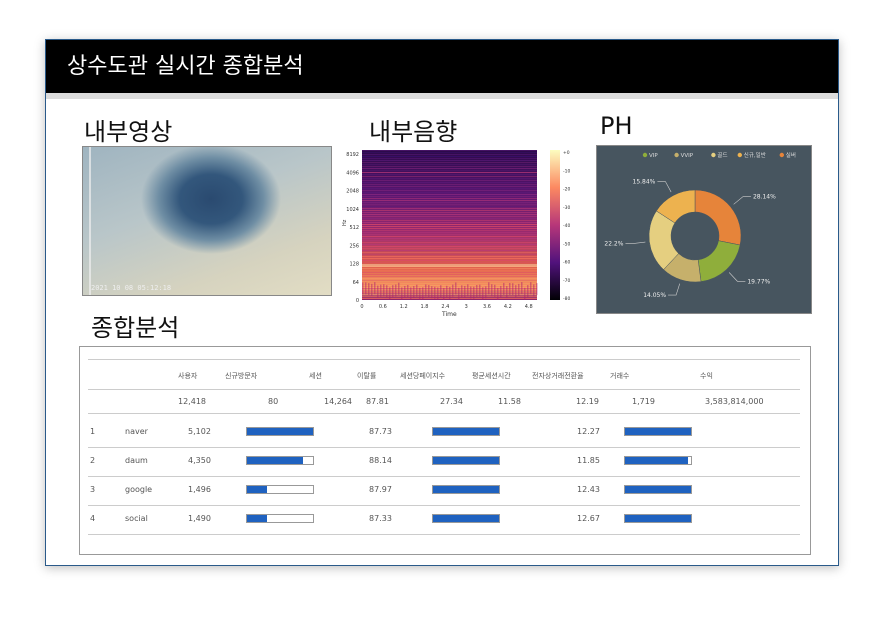 The height and width of the screenshot is (620, 885). Describe the element at coordinates (558, 376) in the screenshot. I see `table-header-cell: 전자상거래전환율` at that location.